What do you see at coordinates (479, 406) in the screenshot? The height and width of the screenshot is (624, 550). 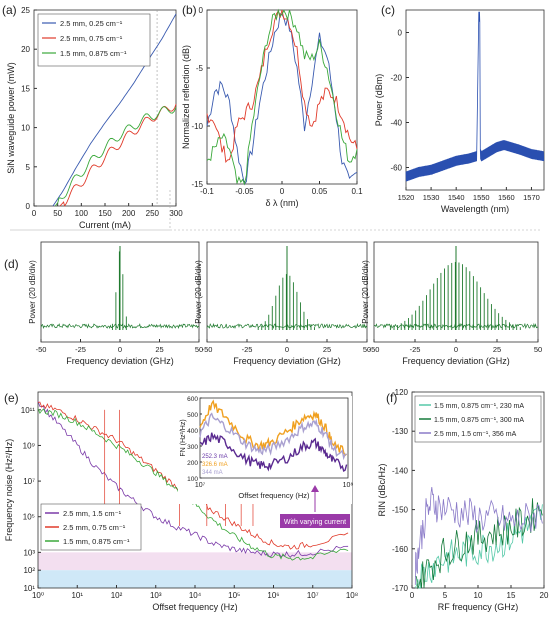 I see `legend-label: 1.5 mm, 0.875 cm⁻¹, 230 mA` at bounding box center [479, 406].